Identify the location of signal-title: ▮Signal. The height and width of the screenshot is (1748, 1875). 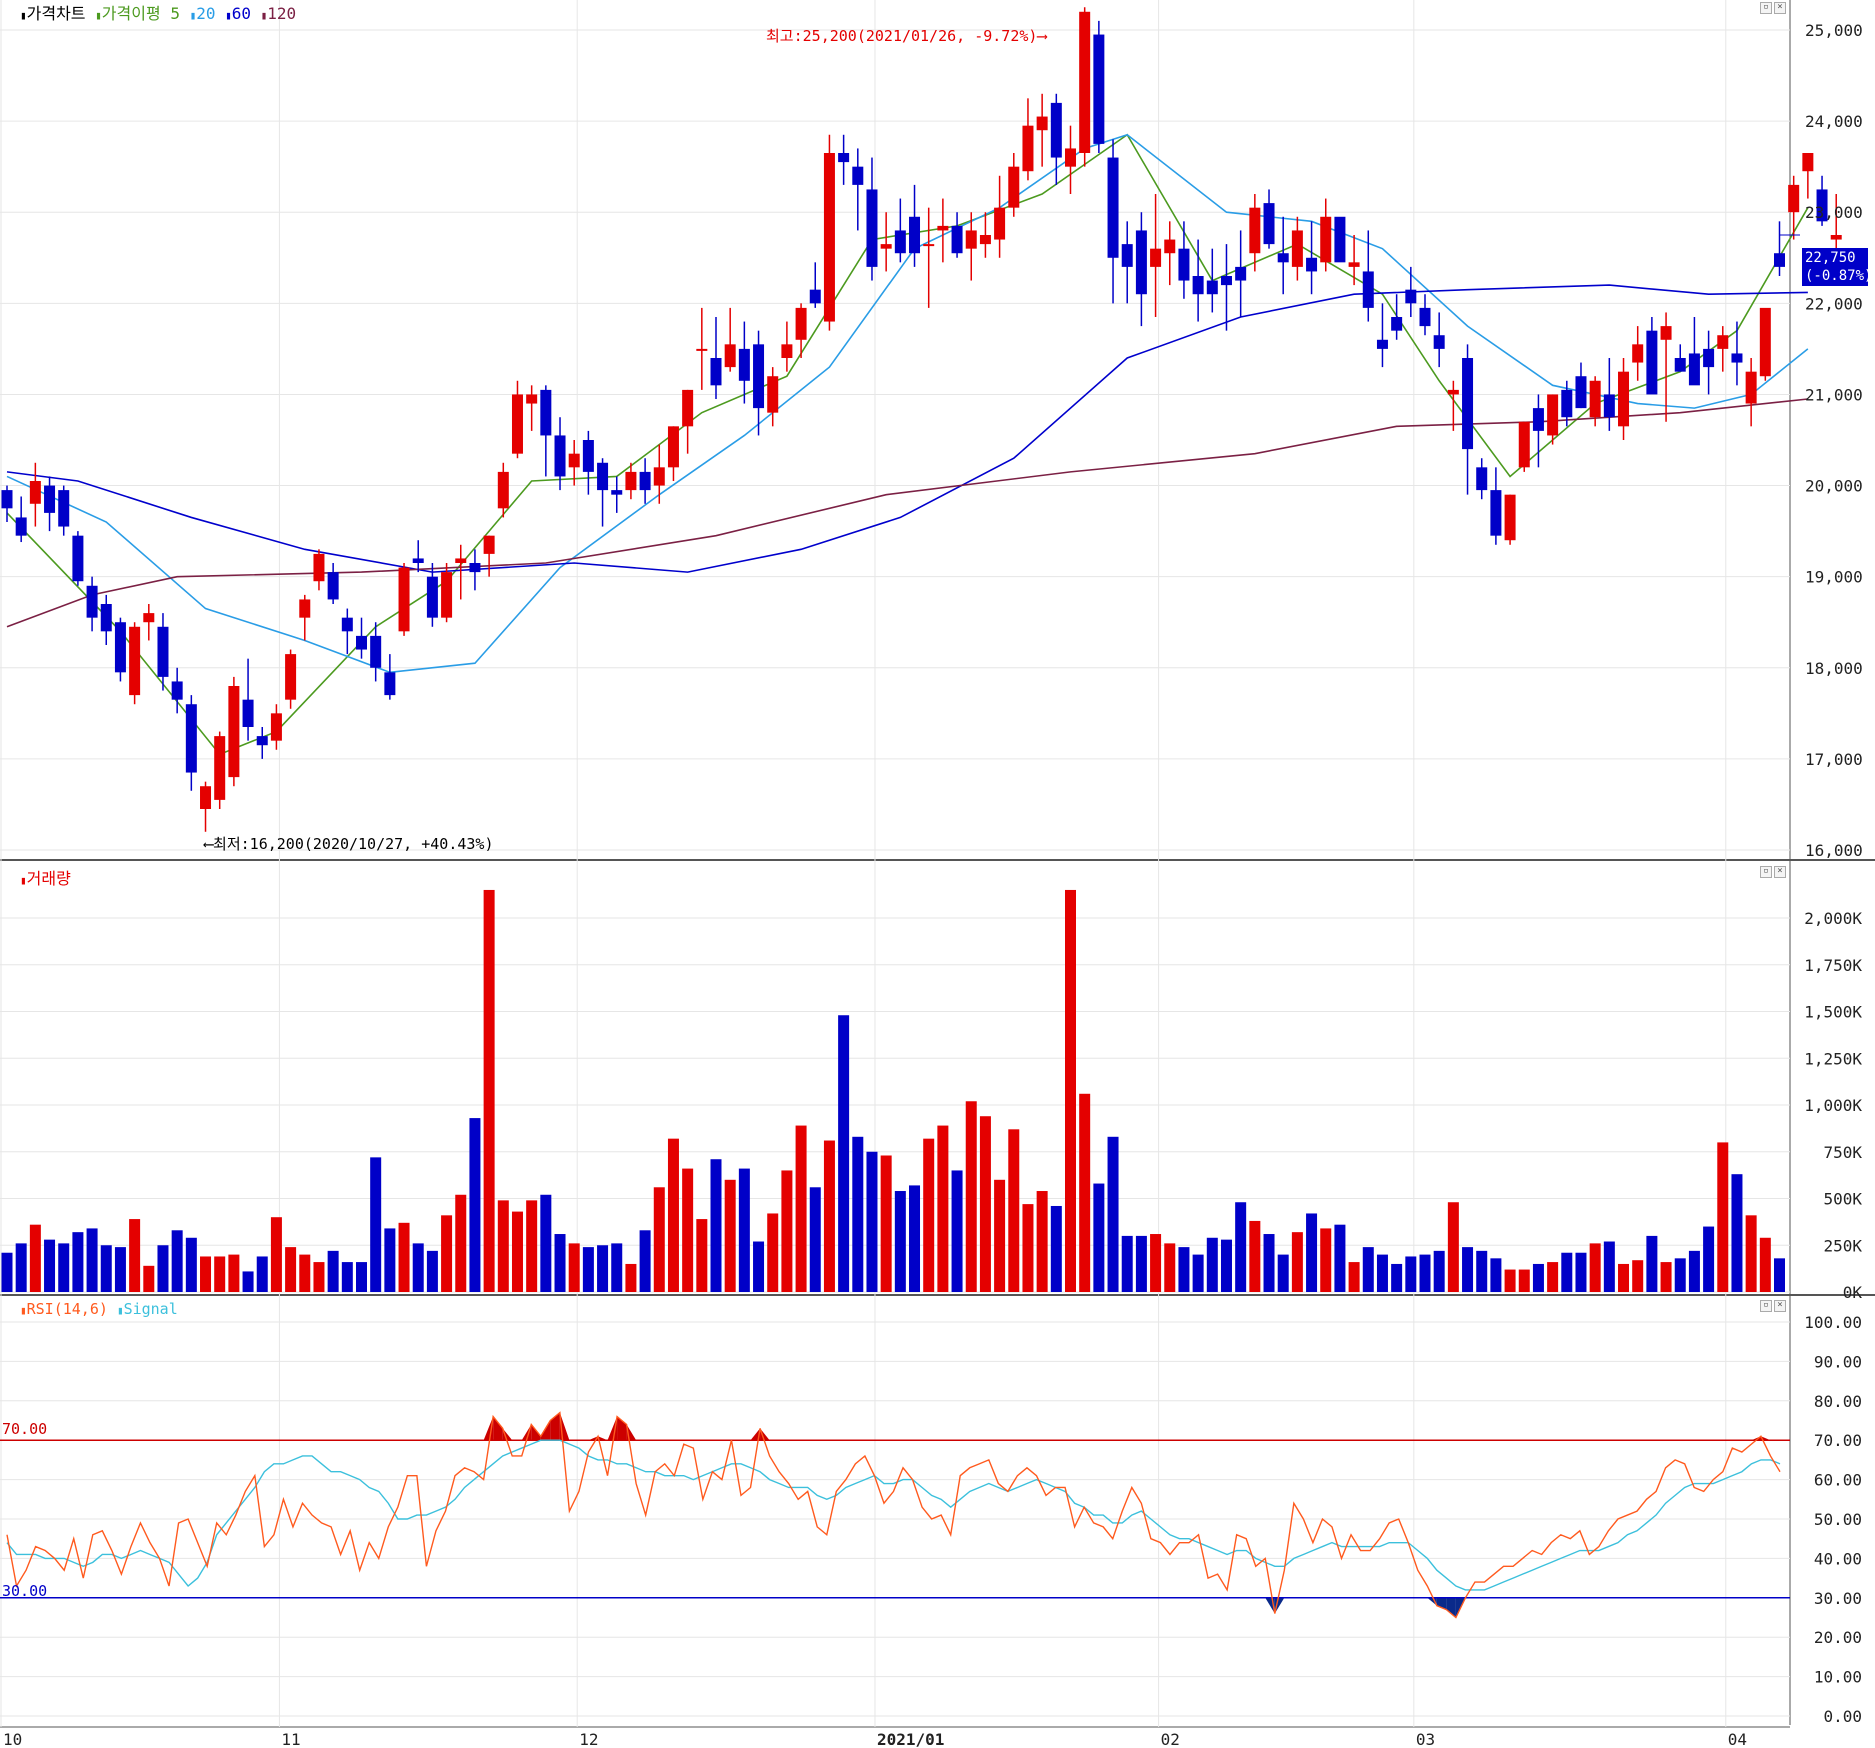
(147, 1309).